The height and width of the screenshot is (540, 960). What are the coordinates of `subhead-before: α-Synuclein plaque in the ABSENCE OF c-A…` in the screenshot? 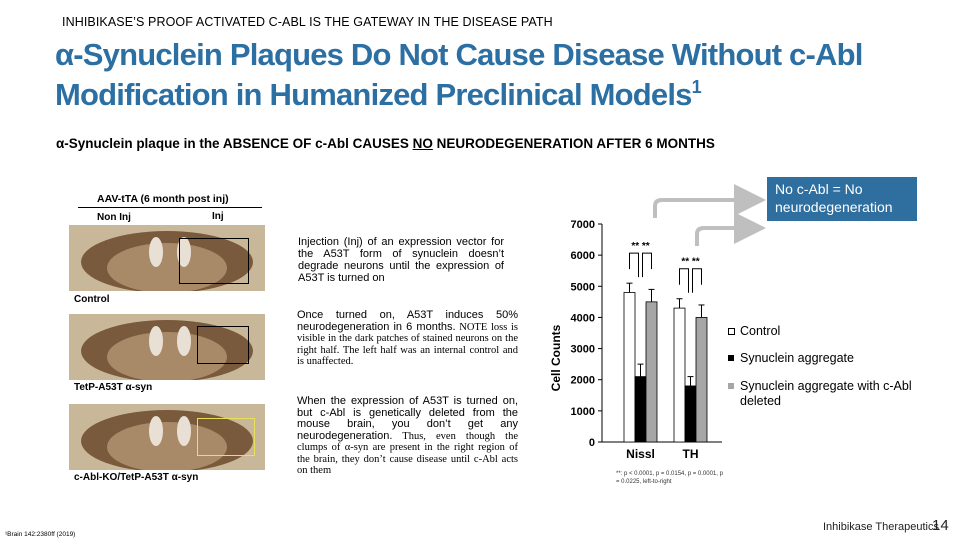 It's located at (234, 143).